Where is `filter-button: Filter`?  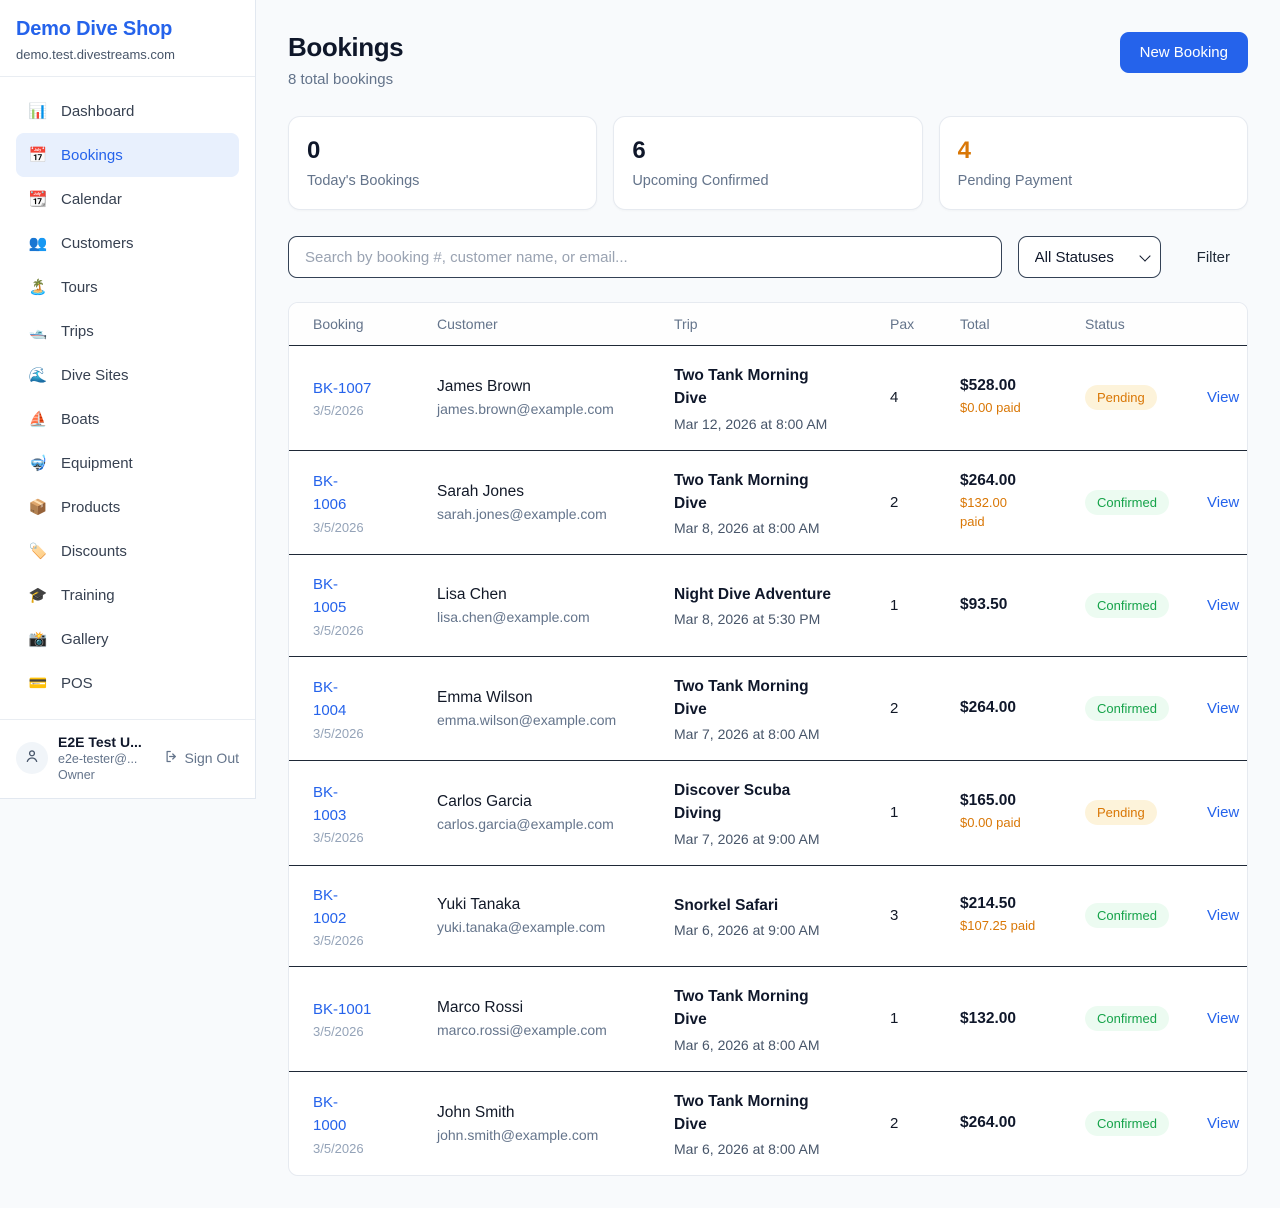 filter-button: Filter is located at coordinates (1212, 257).